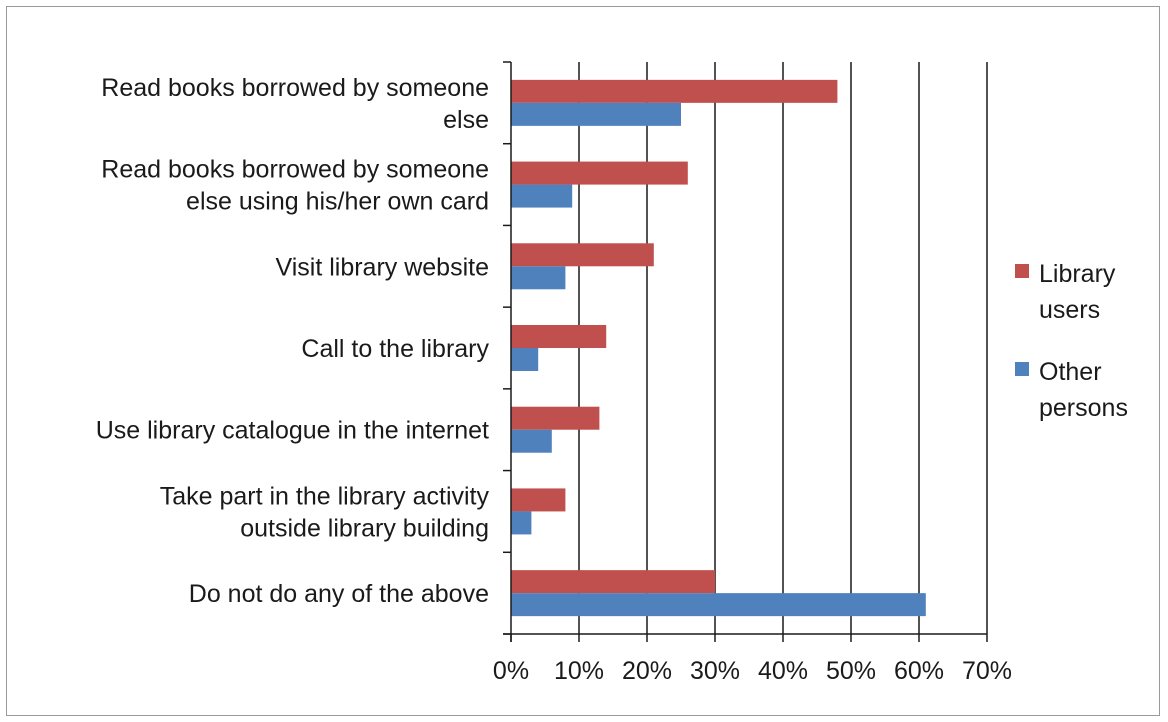 Image resolution: width=1168 pixels, height=722 pixels. Describe the element at coordinates (364, 528) in the screenshot. I see `category-label-line: outside library building` at that location.